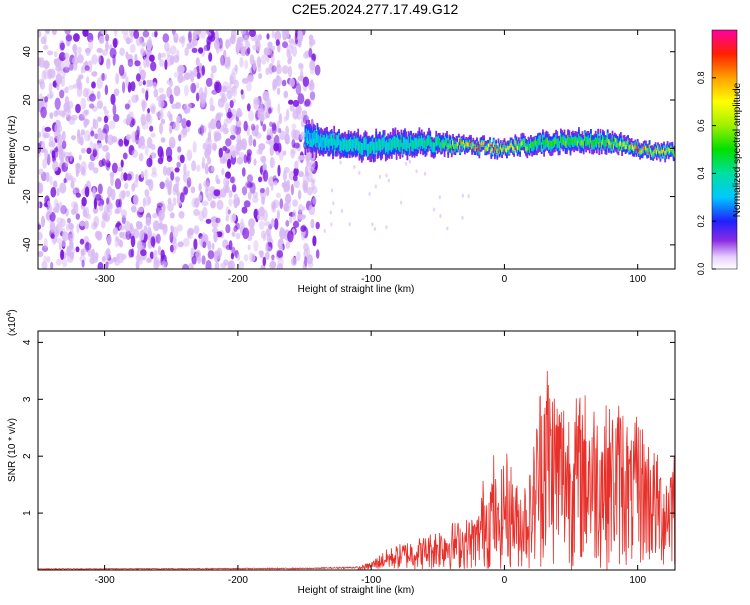  I want to click on x-tick-label: 100, so click(637, 580).